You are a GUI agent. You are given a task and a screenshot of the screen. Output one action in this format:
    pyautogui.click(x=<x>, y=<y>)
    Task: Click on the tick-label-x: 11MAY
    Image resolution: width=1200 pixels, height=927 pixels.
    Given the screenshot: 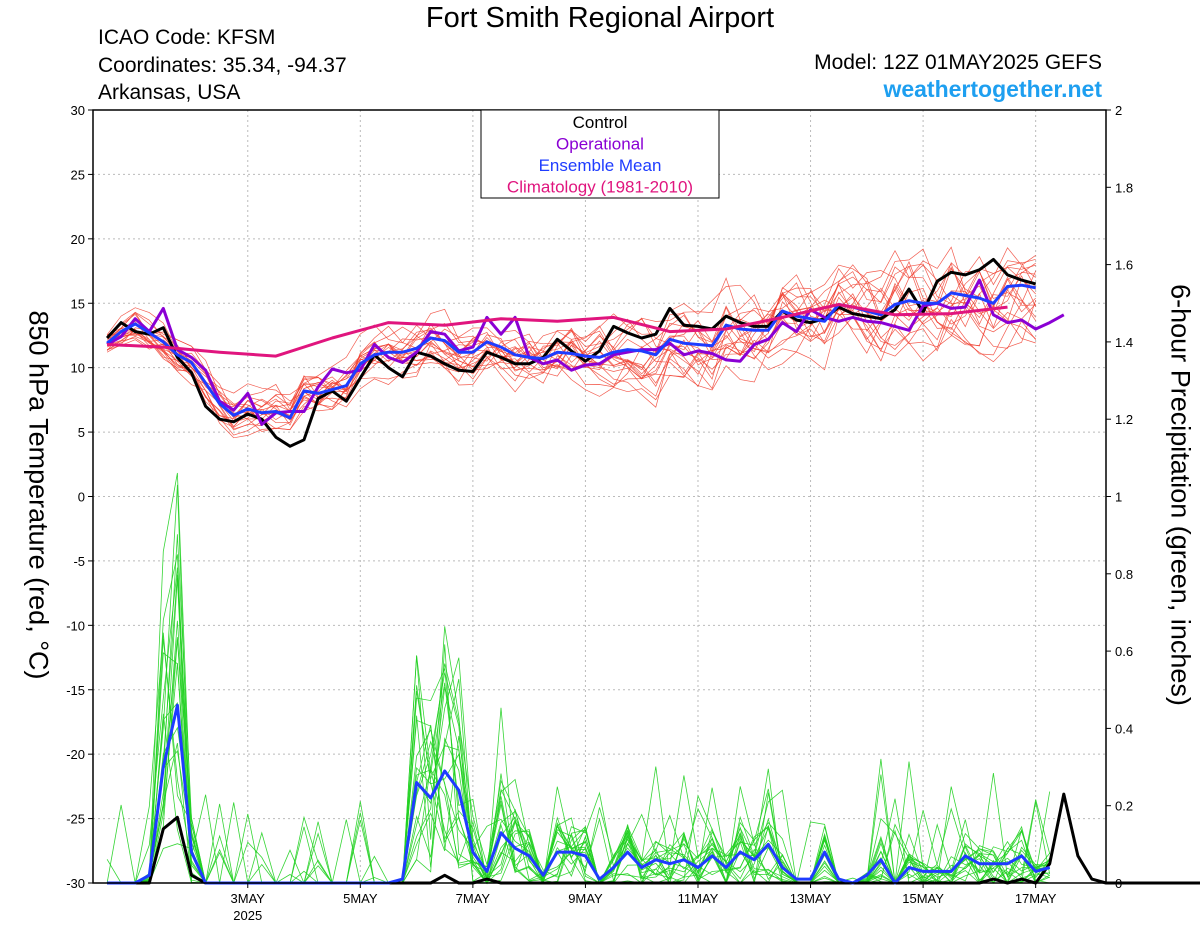 What is the action you would take?
    pyautogui.click(x=698, y=898)
    